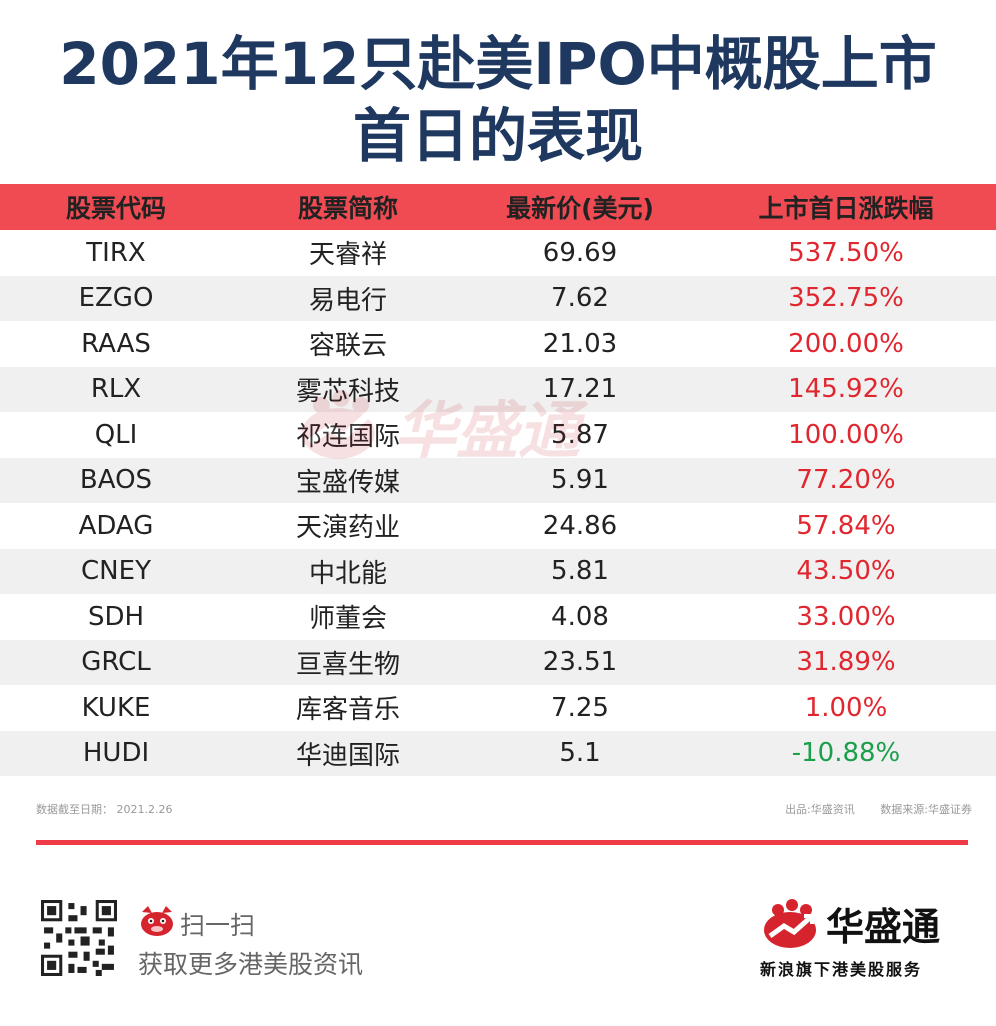 This screenshot has height=1026, width=996. What do you see at coordinates (104, 809) in the screenshot?
I see `data-date-note: 数据截至日期： 2021.2.26` at bounding box center [104, 809].